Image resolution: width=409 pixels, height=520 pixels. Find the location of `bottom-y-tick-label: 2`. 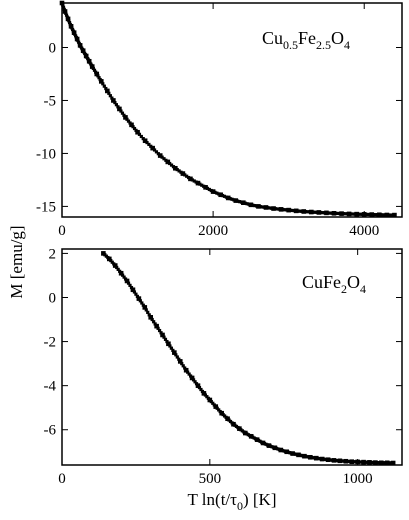

bottom-y-tick-label: 2 is located at coordinates (53, 254).